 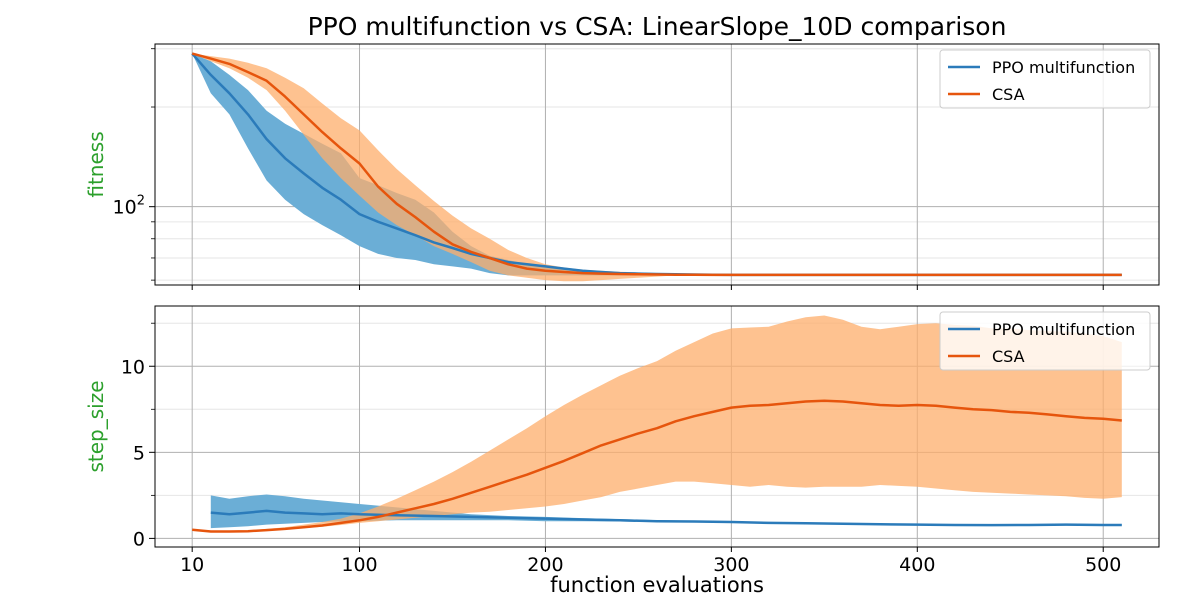 I want to click on x-tick-label: 300, so click(x=731, y=565).